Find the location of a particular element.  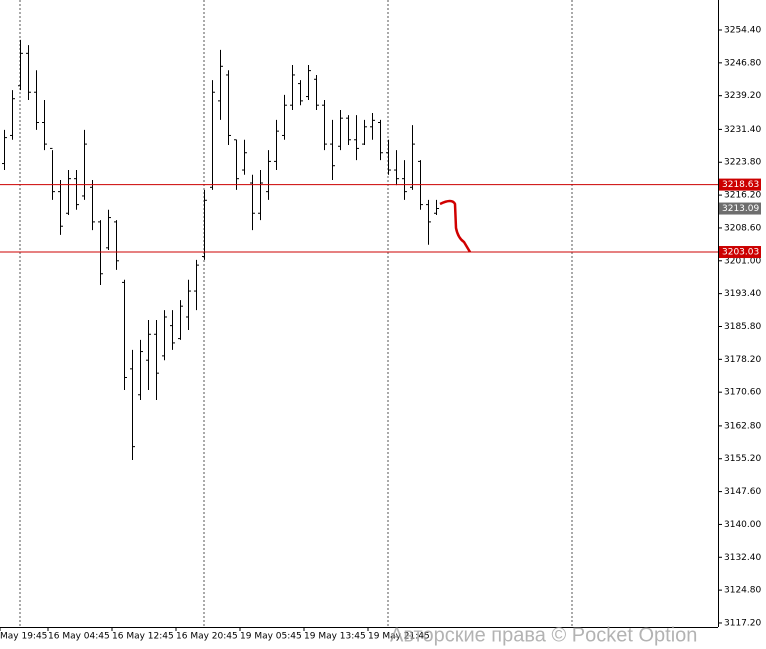

last-price-label: 3213.09 is located at coordinates (740, 209).